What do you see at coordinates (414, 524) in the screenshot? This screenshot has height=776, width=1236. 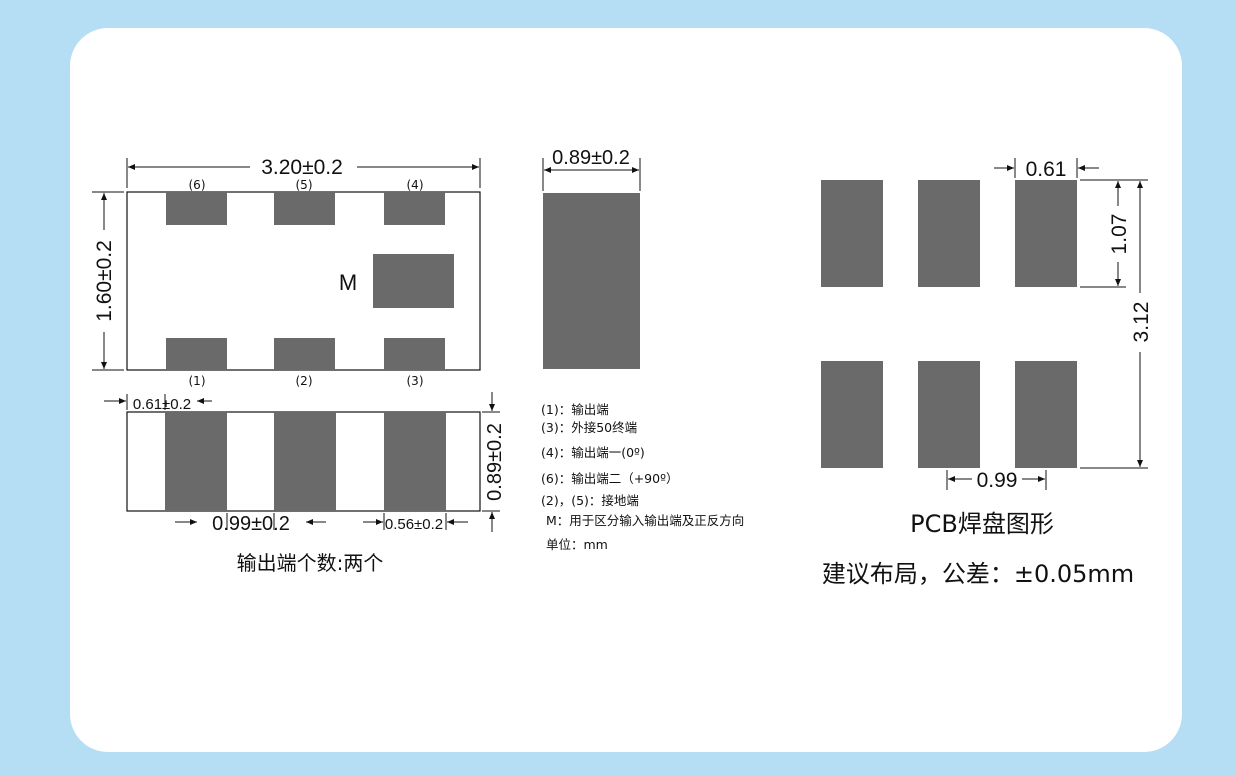 I see `gap-dim-text: 0.56±0.2` at bounding box center [414, 524].